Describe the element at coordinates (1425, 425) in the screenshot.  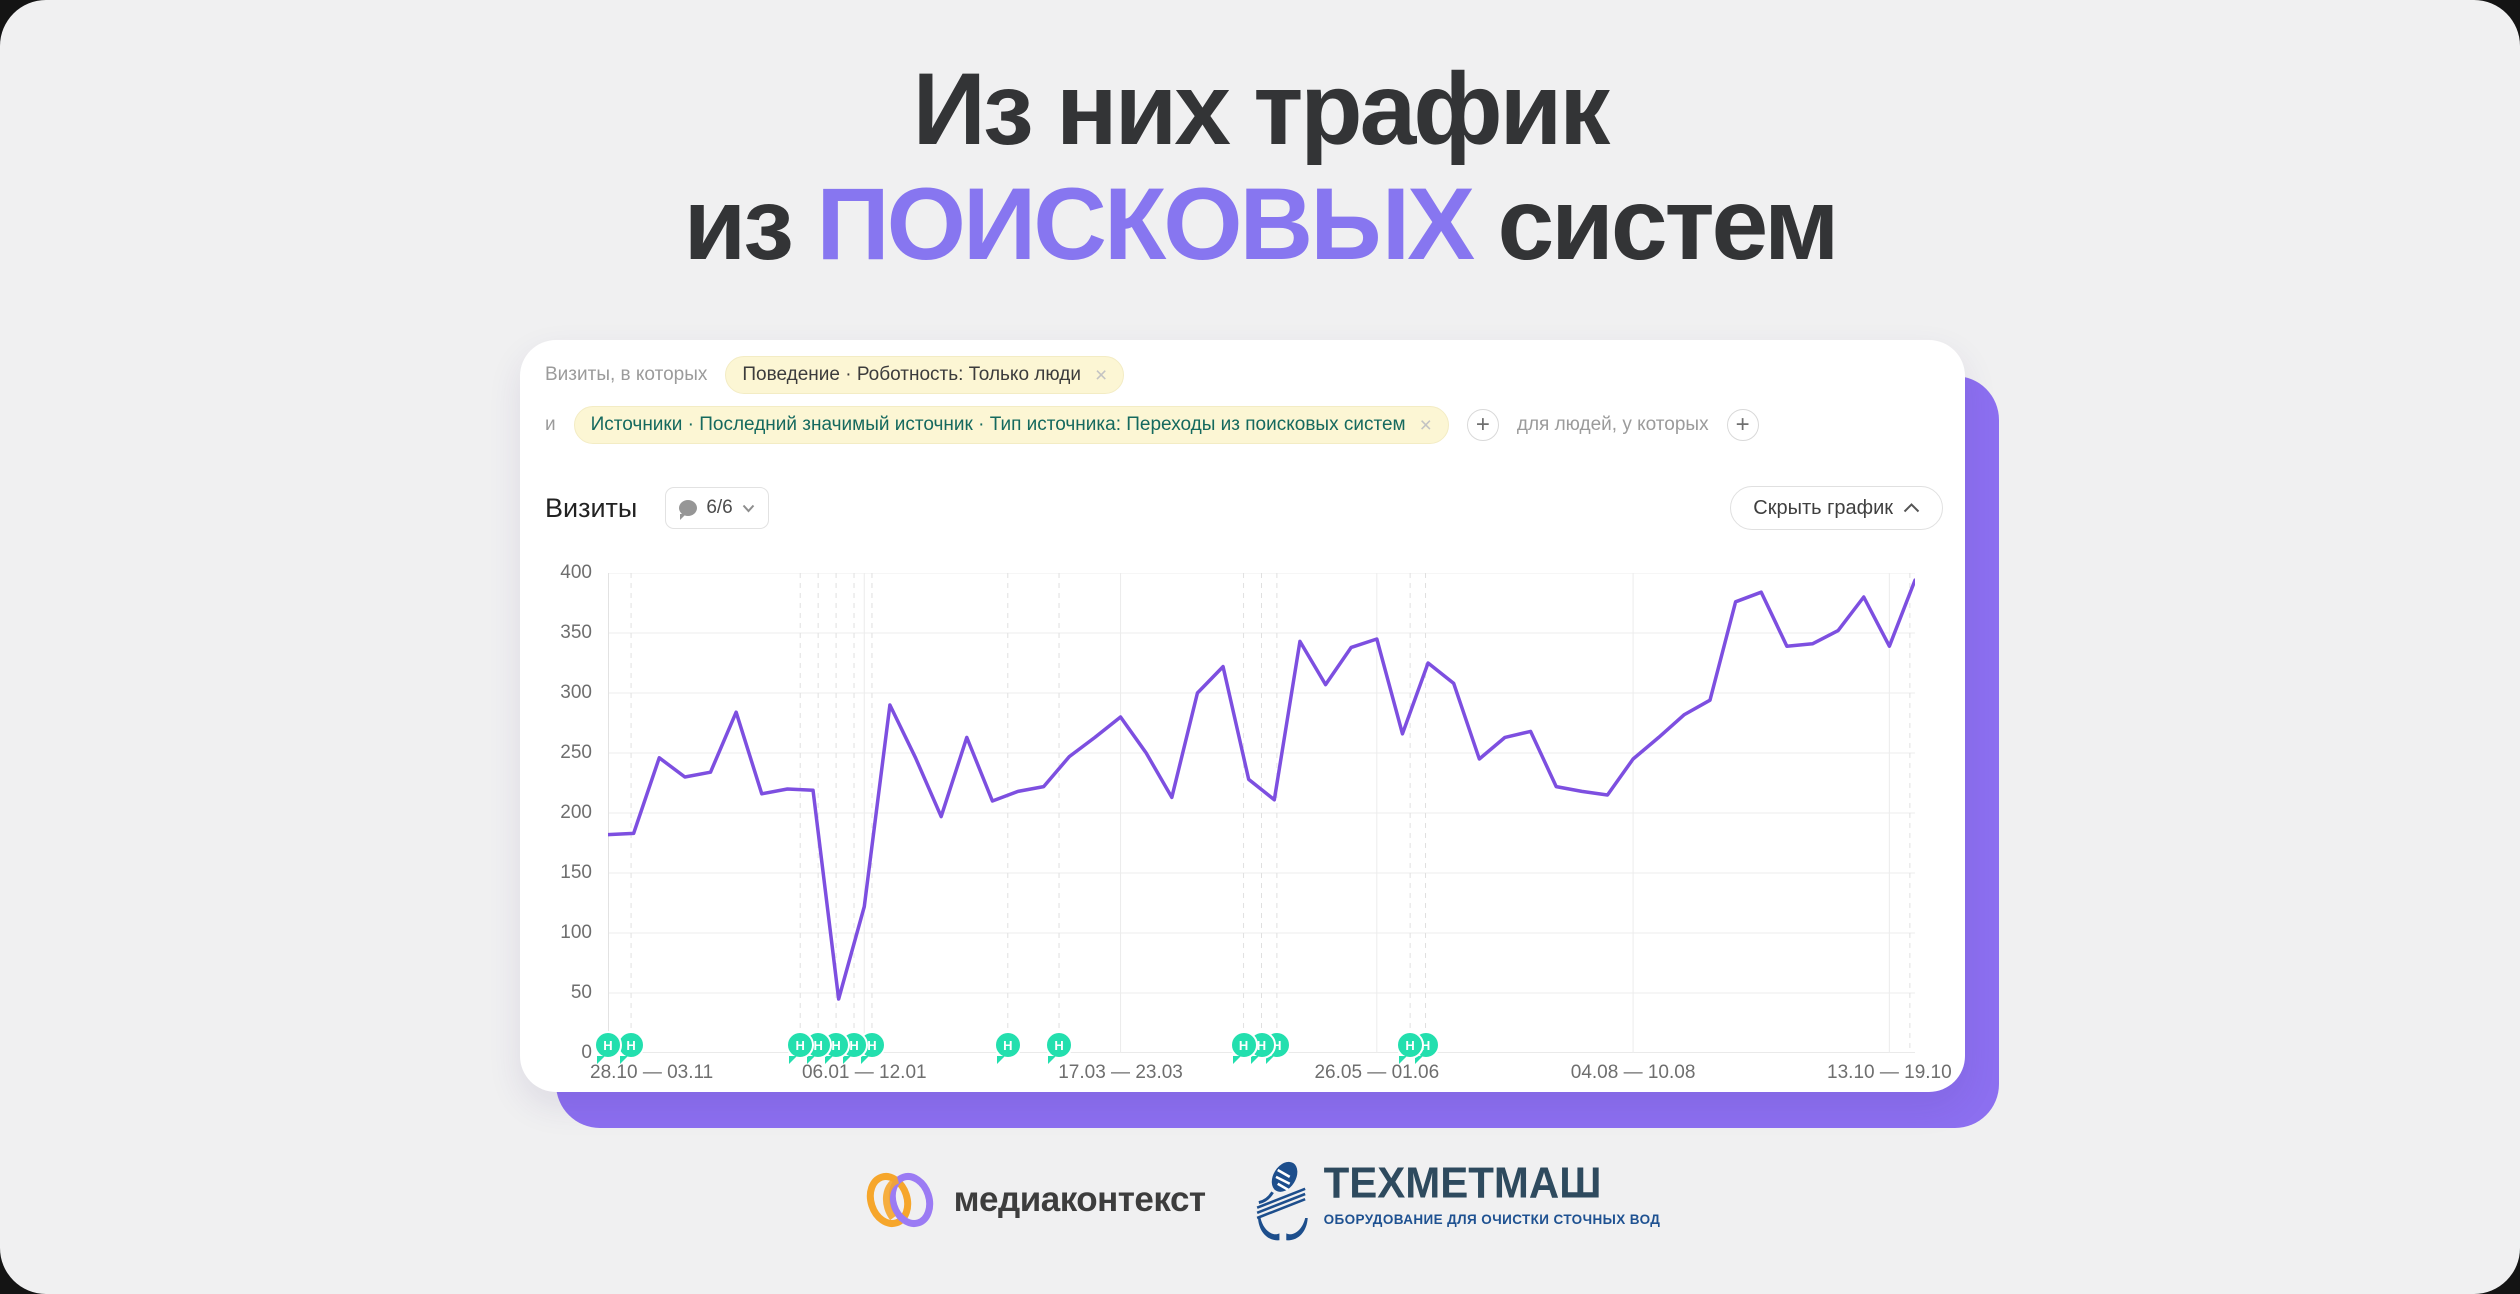
I see `filter-chip-source-type-close-icon: ×` at that location.